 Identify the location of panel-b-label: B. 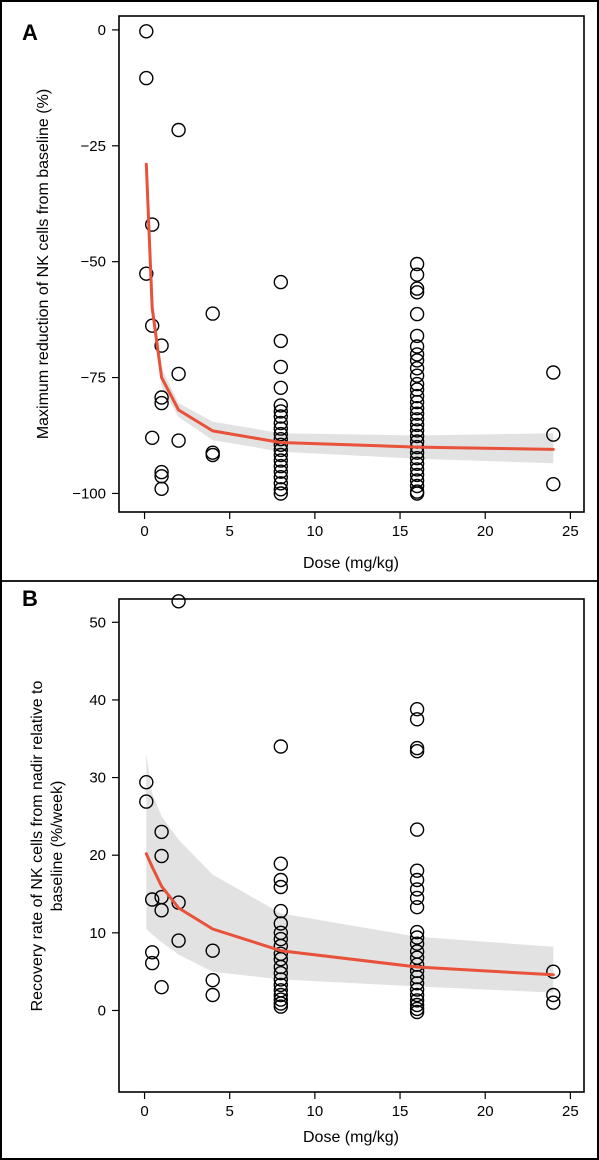
(30, 598).